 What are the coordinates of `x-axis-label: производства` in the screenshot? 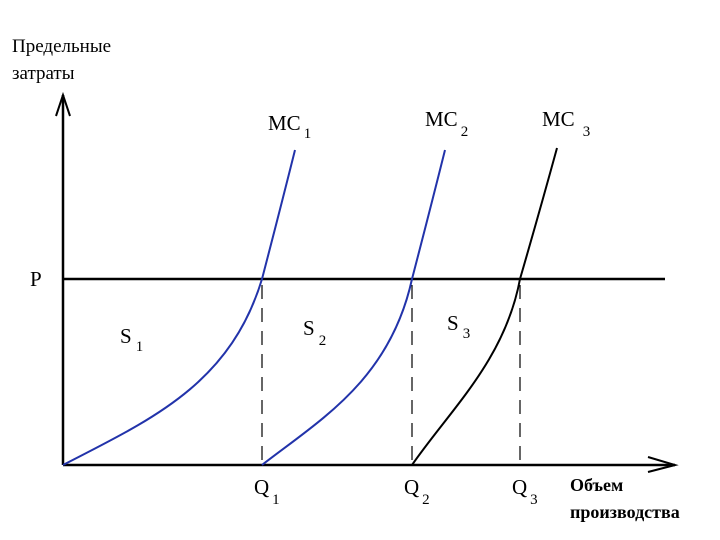 It's located at (625, 512).